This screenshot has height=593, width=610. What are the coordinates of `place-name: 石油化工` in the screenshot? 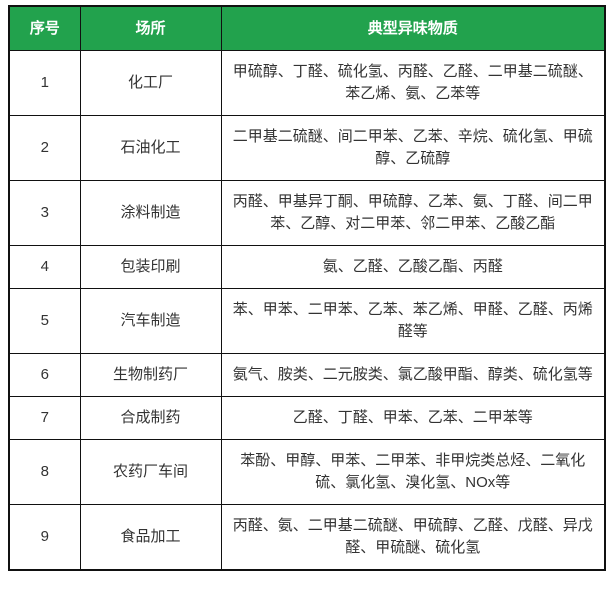 It's located at (150, 148).